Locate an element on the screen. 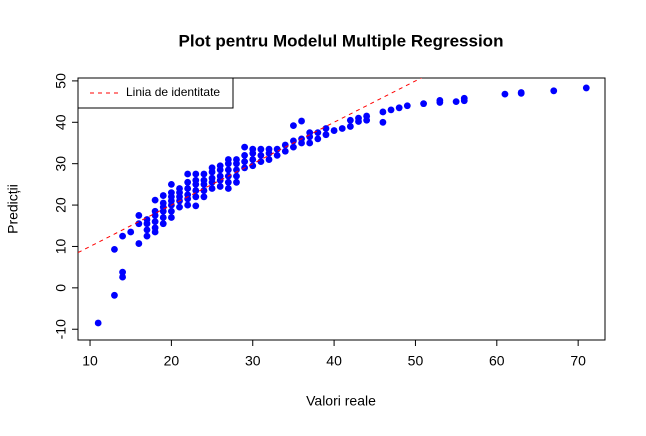 This screenshot has width=646, height=436. y-tick-label: 20 is located at coordinates (61, 205).